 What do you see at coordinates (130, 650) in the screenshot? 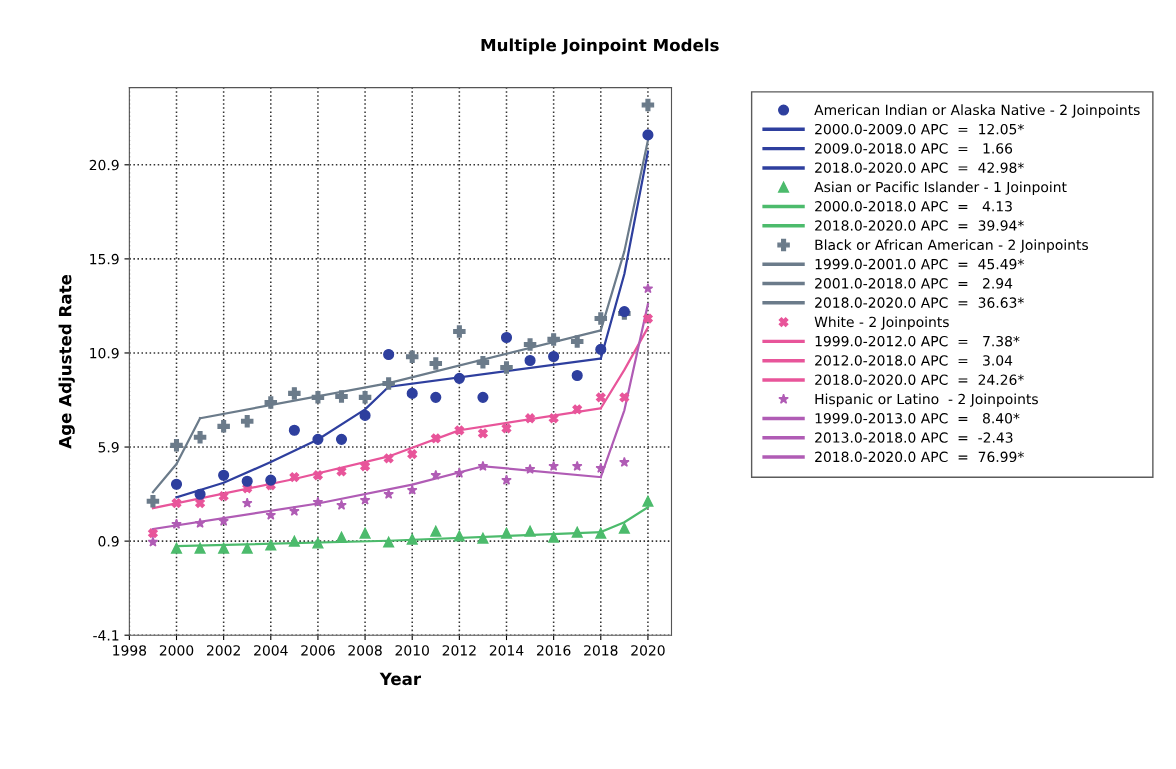
I see `x-tick-label: 1998` at bounding box center [130, 650].